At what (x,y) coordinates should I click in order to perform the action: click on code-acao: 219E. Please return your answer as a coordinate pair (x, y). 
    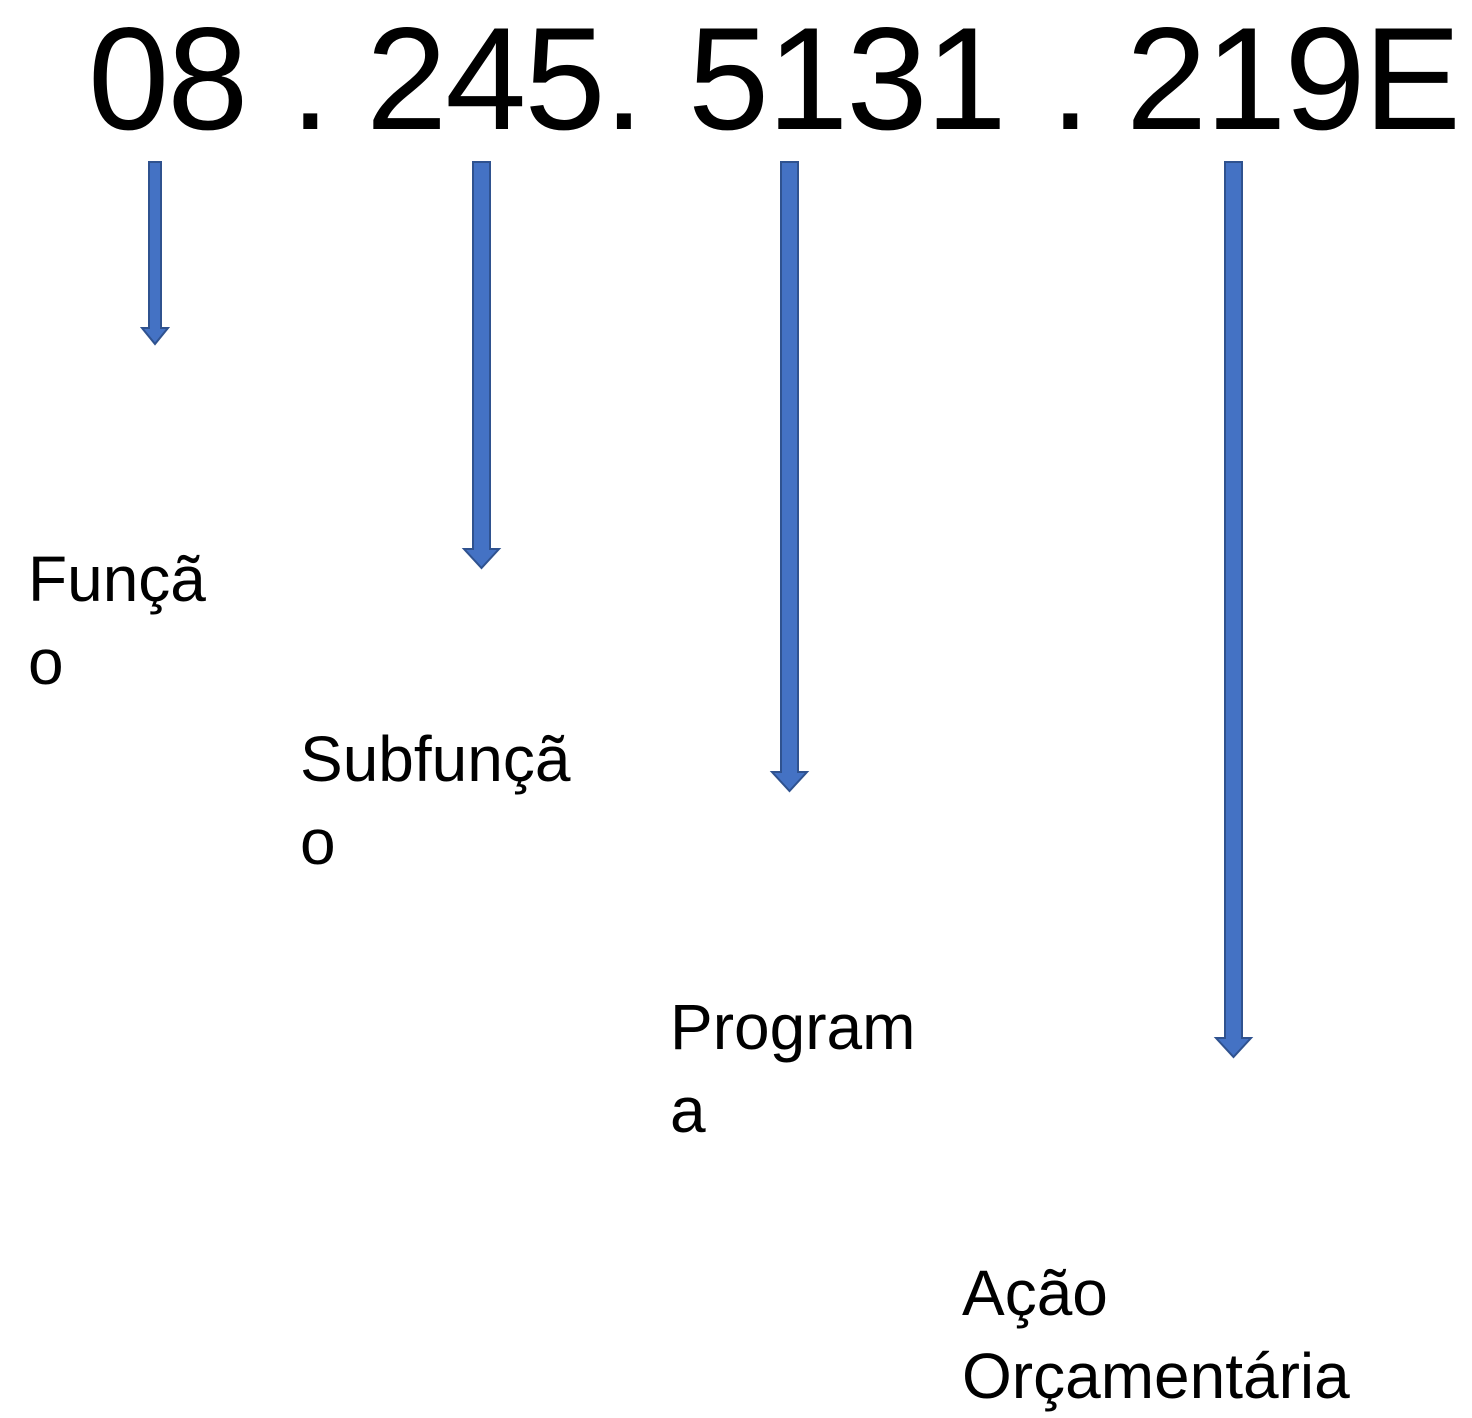
    Looking at the image, I should click on (1293, 80).